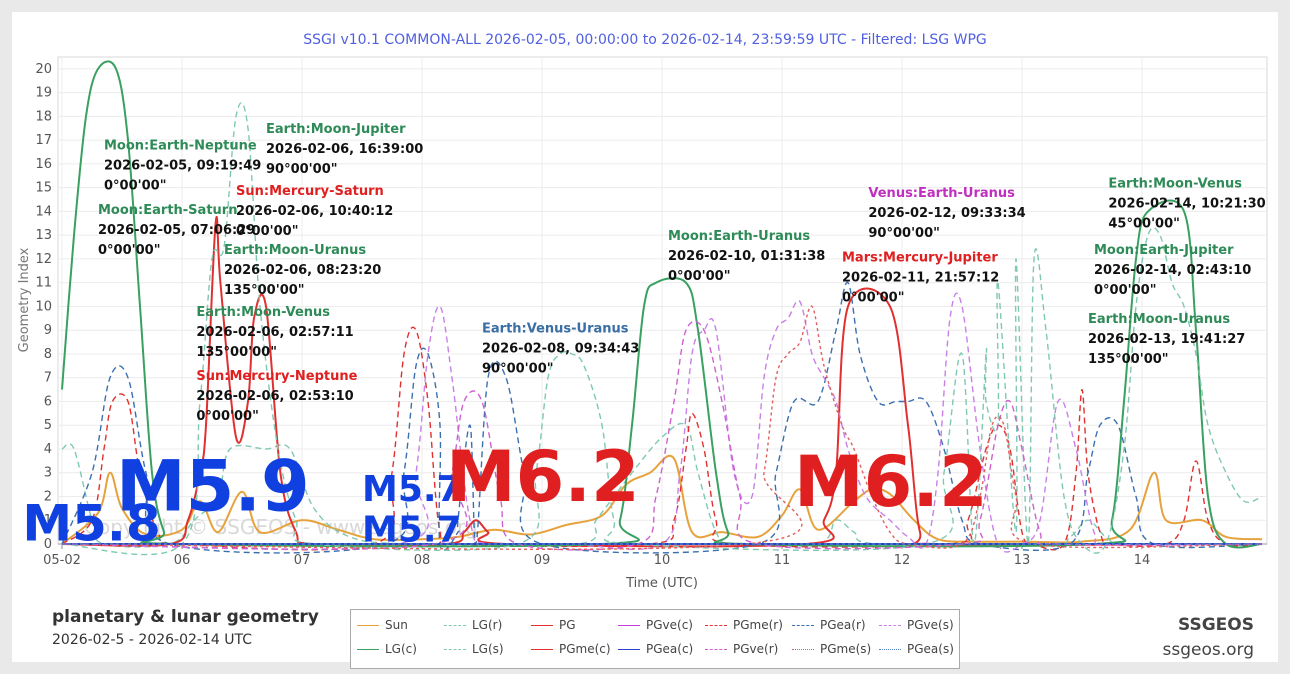 Image resolution: width=1290 pixels, height=674 pixels. I want to click on annotation-date: 2026-02-05, 09:19:49, so click(182, 166).